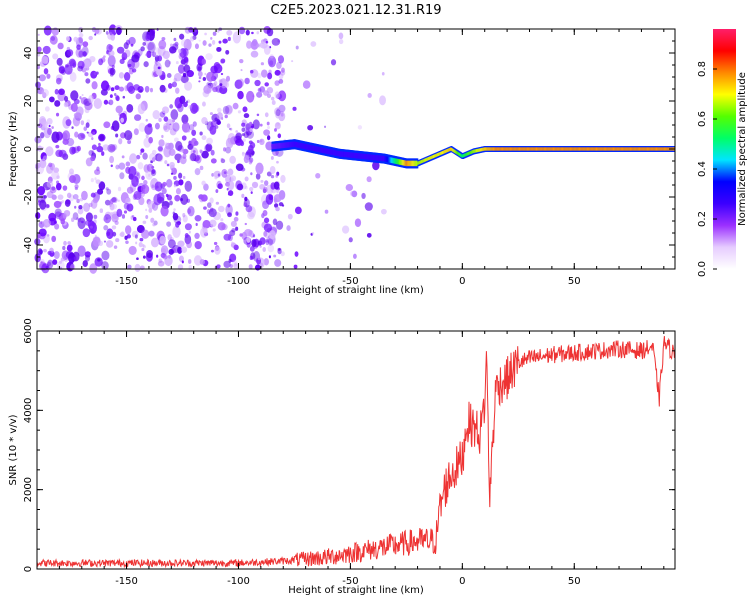 This screenshot has height=600, width=750. What do you see at coordinates (350, 581) in the screenshot?
I see `snr-x-tick-label: -50` at bounding box center [350, 581].